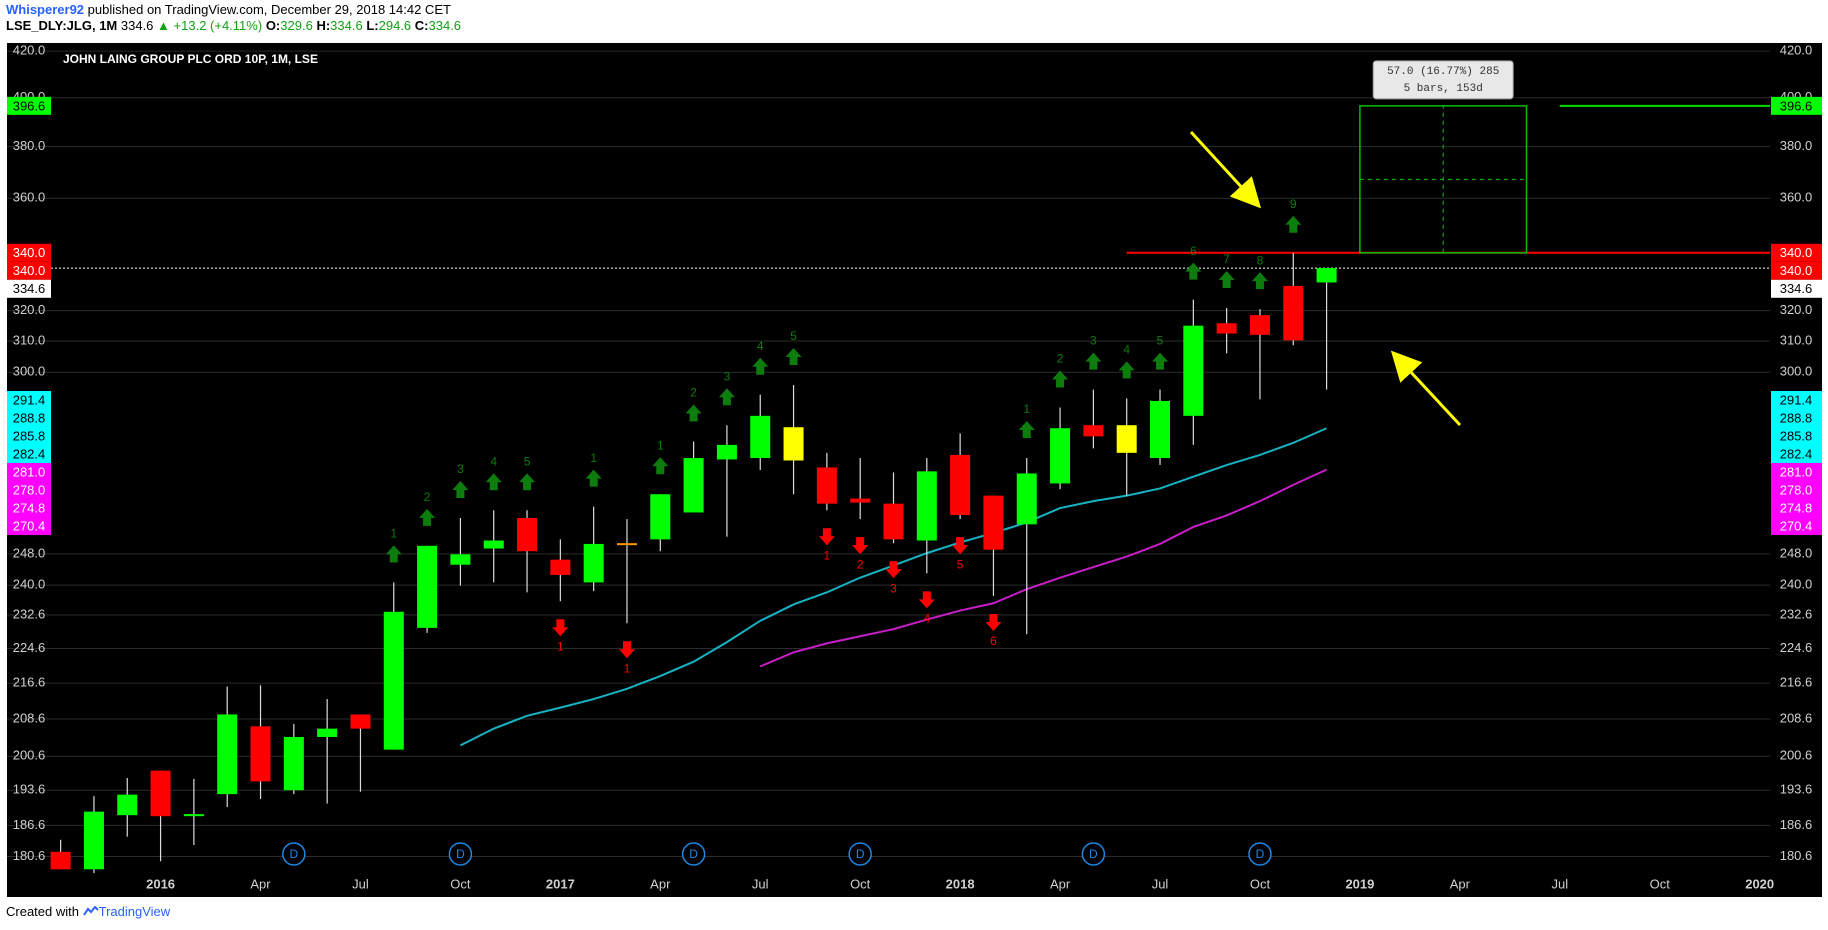  I want to click on y-tick-label: 232.6, so click(29, 613).